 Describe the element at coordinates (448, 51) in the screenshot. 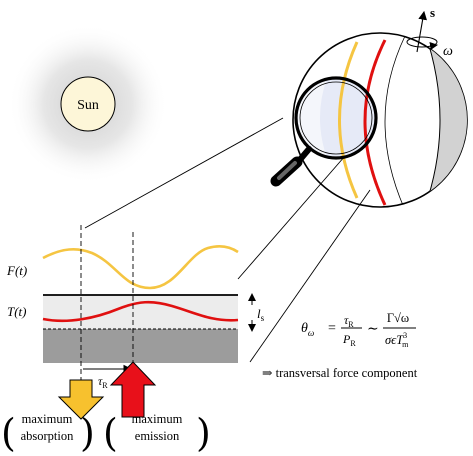

I see `omega-label: ω` at that location.